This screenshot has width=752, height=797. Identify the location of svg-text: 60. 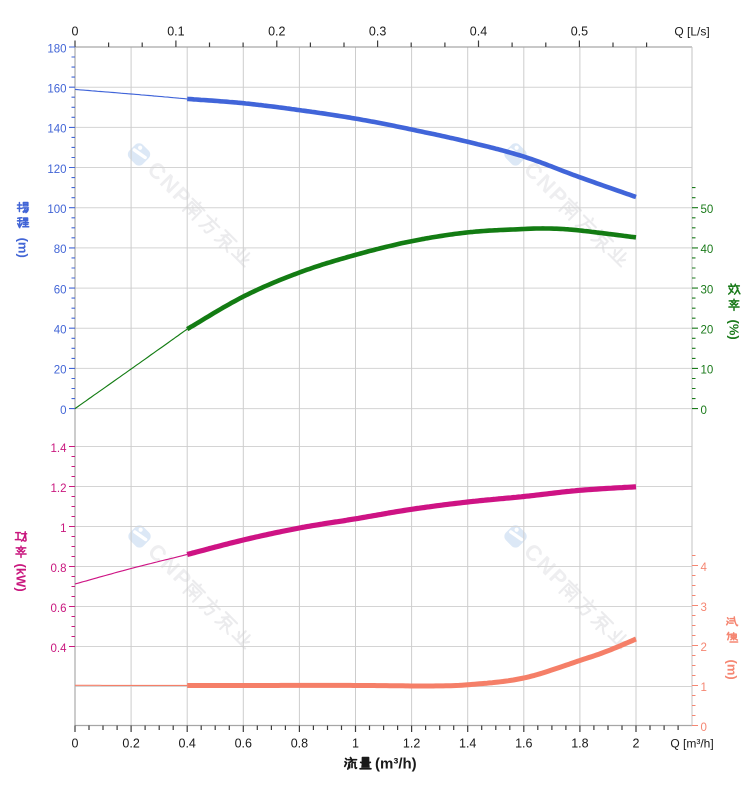
(60, 290).